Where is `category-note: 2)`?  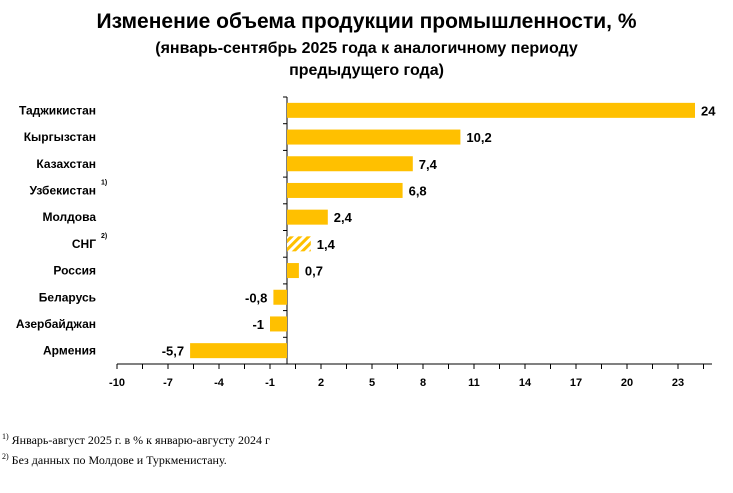 category-note: 2) is located at coordinates (104, 236).